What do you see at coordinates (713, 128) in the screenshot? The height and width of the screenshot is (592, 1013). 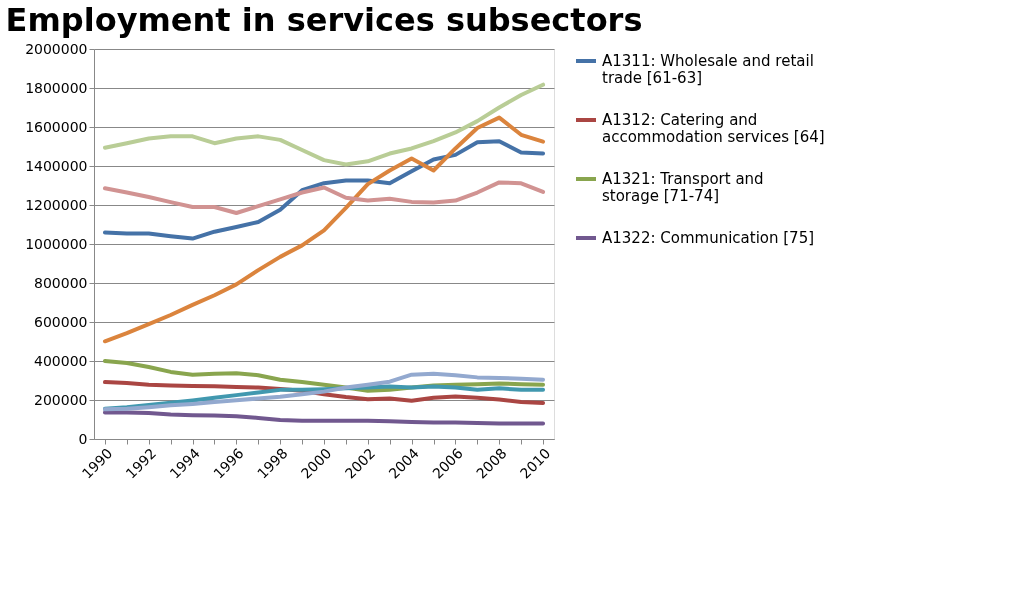 I see `legend-label: A1312: Catering and accommodation services [64]` at bounding box center [713, 128].